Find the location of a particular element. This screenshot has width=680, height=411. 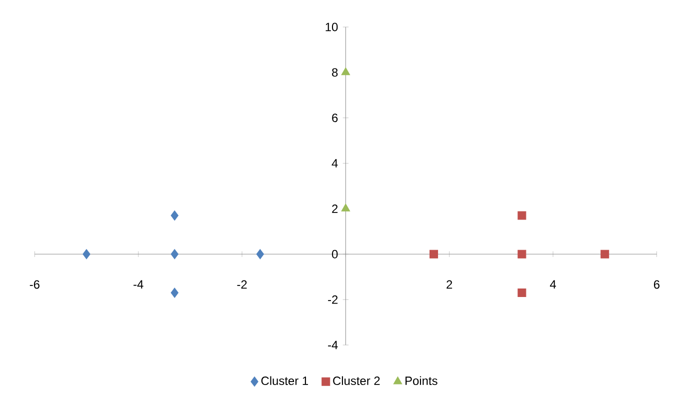

x-tick-label: 2 is located at coordinates (449, 284).